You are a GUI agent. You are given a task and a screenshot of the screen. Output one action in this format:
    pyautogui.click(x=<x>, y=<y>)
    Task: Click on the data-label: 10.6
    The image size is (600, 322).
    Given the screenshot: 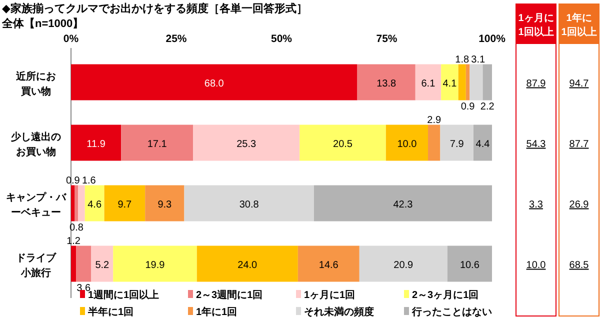 What is the action you would take?
    pyautogui.click(x=470, y=265)
    